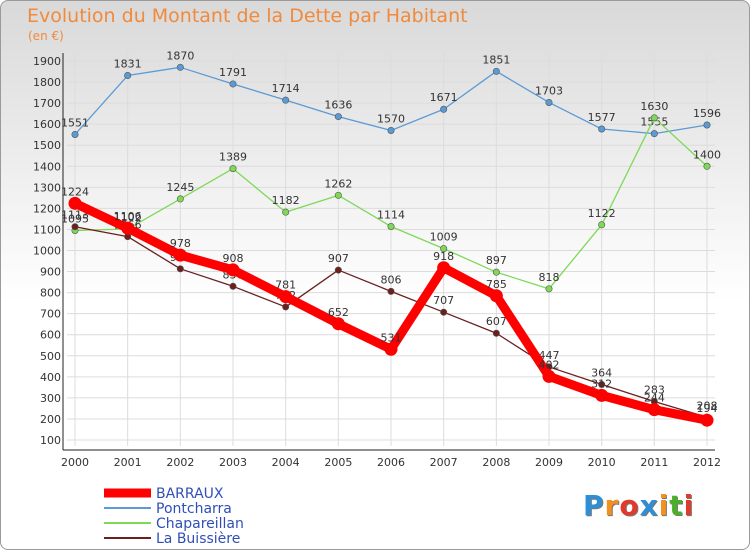  What do you see at coordinates (444, 249) in the screenshot?
I see `point-chapareillan-2007` at bounding box center [444, 249].